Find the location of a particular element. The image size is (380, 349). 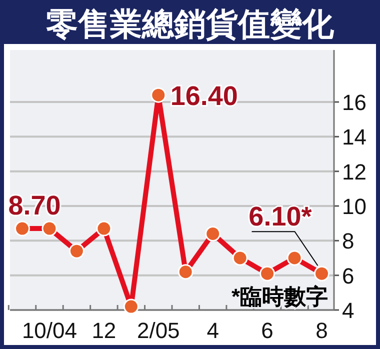

y-tick-label: 10 is located at coordinates (354, 206).